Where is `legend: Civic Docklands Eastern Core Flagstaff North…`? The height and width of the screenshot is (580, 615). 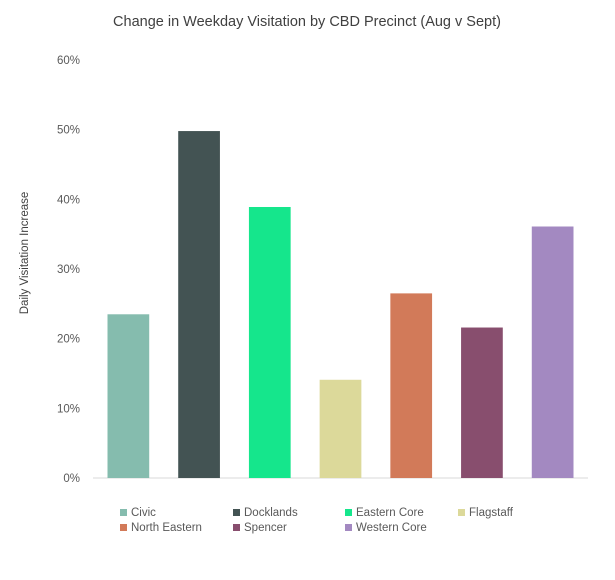 legend: Civic Docklands Eastern Core Flagstaff North… is located at coordinates (317, 520).